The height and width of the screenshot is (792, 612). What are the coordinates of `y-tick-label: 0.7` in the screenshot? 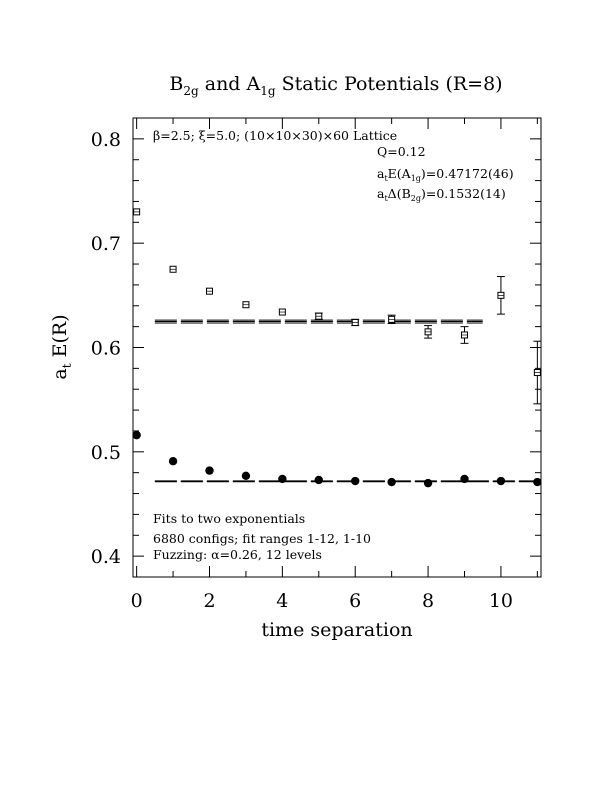 It's located at (106, 244).